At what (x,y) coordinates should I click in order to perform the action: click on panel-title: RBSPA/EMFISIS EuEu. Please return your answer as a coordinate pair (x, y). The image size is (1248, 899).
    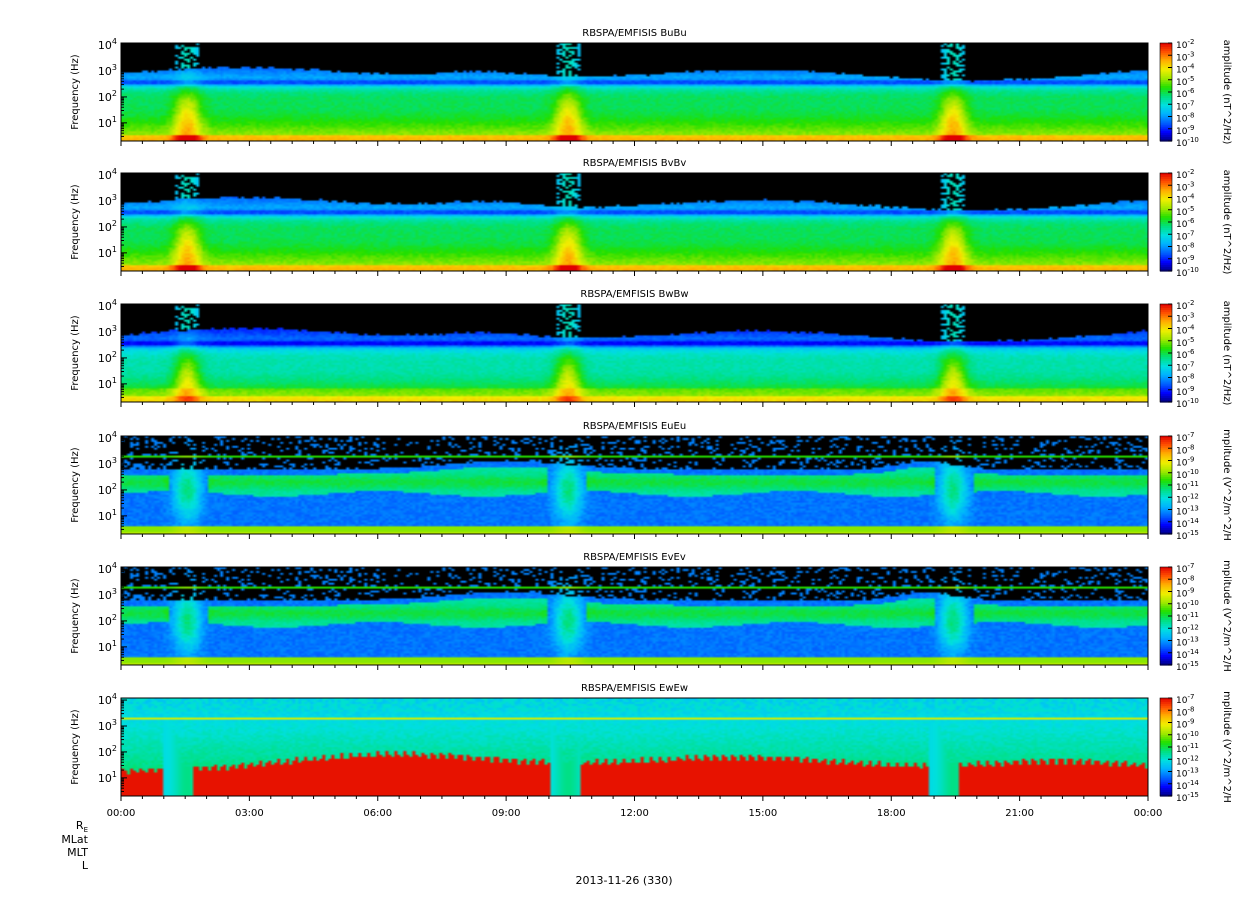
    Looking at the image, I should click on (634, 426).